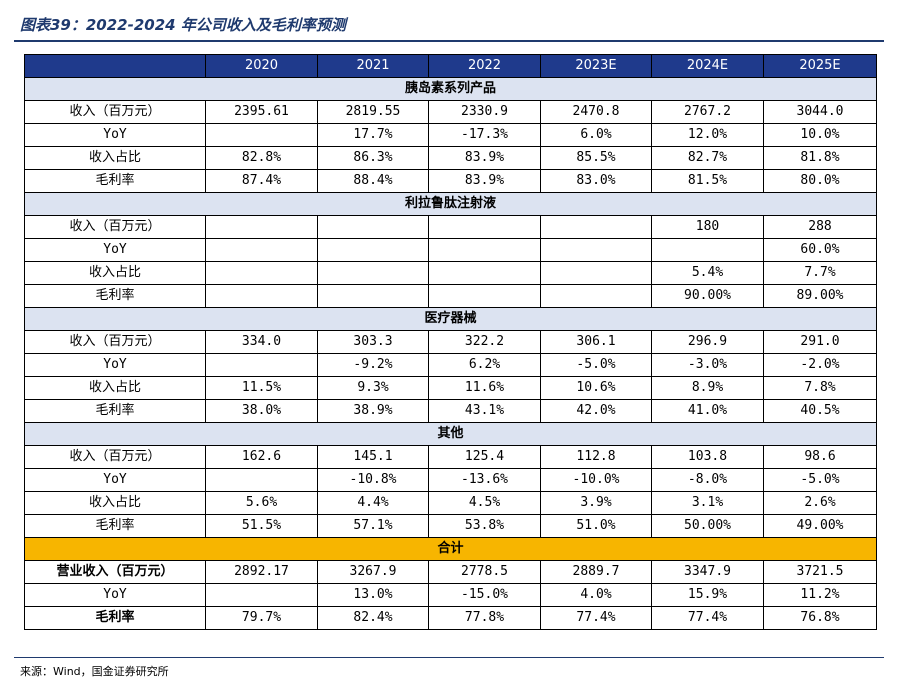 This screenshot has width=897, height=687. Describe the element at coordinates (449, 41) in the screenshot. I see `title-rule` at that location.